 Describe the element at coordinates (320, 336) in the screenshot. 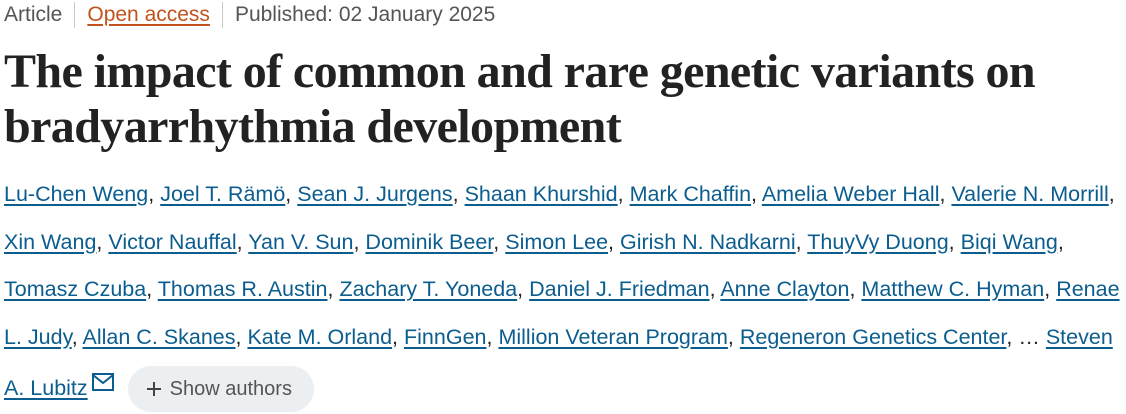

I see `author-link: Kate M. Orland` at that location.